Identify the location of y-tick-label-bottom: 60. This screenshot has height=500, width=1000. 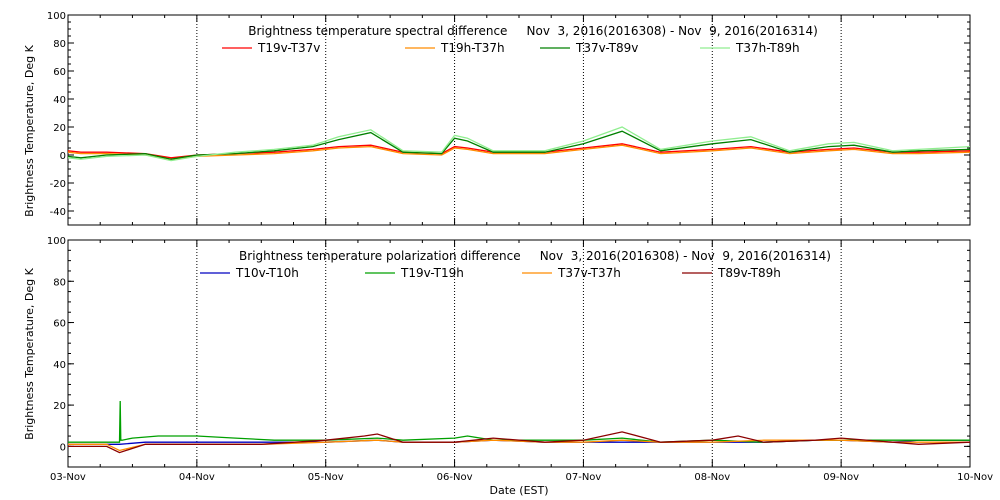
(59, 324).